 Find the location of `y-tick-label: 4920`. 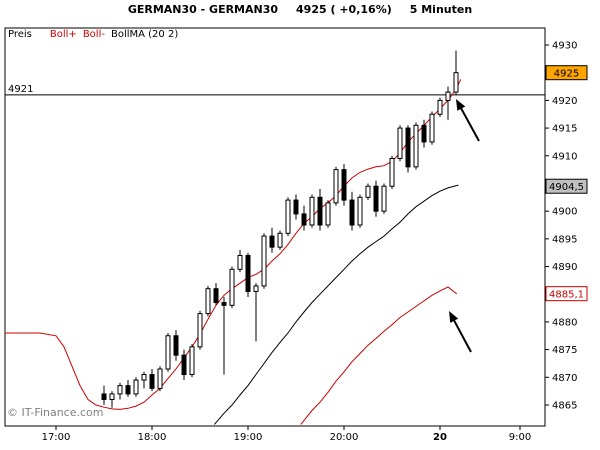

y-tick-label: 4920 is located at coordinates (564, 101).